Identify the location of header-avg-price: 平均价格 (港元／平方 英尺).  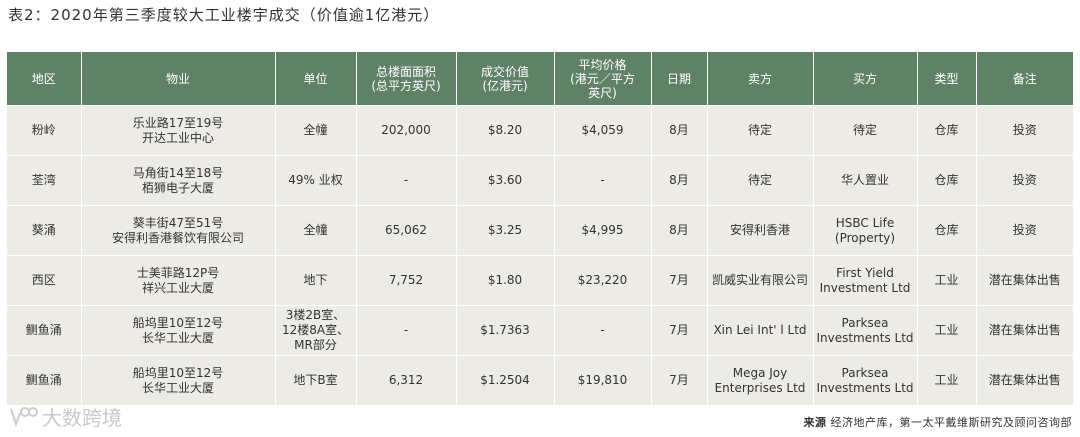
(602, 79).